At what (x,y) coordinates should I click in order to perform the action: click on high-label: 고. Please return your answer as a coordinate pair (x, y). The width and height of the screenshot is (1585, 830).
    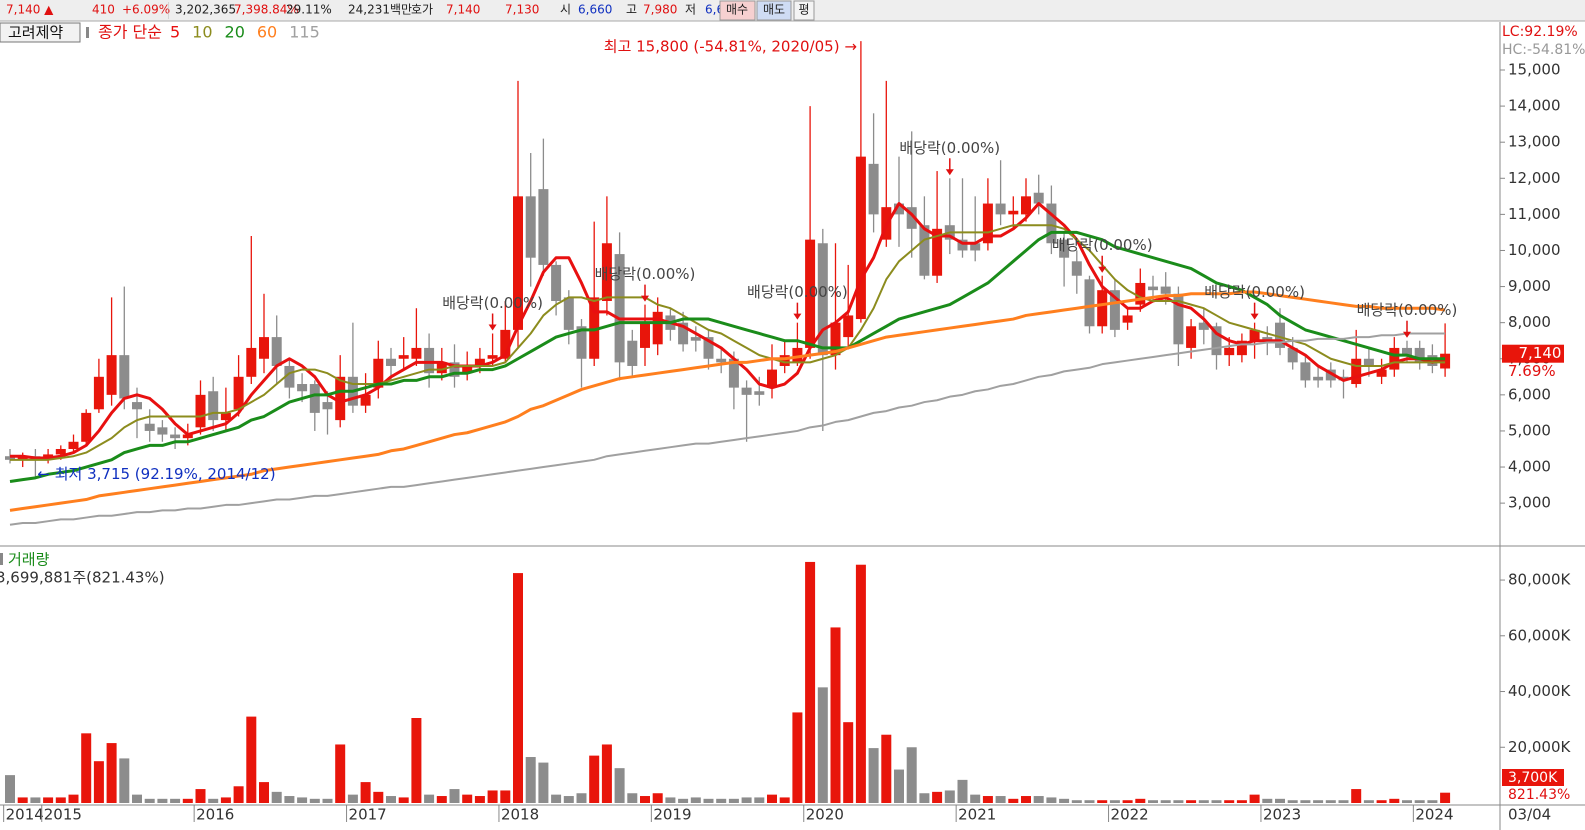
    Looking at the image, I should click on (631, 10).